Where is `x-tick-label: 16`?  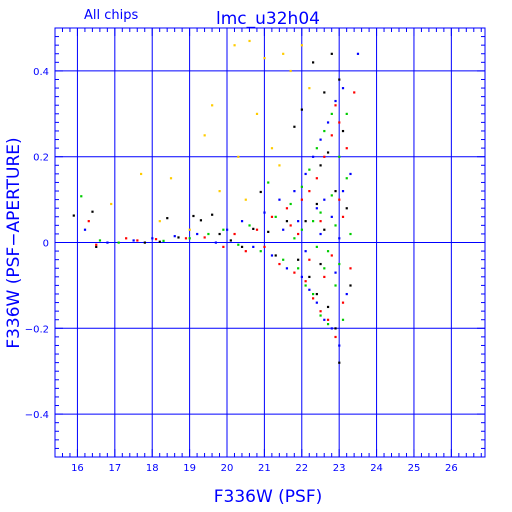 x-tick-label: 16 is located at coordinates (77, 468).